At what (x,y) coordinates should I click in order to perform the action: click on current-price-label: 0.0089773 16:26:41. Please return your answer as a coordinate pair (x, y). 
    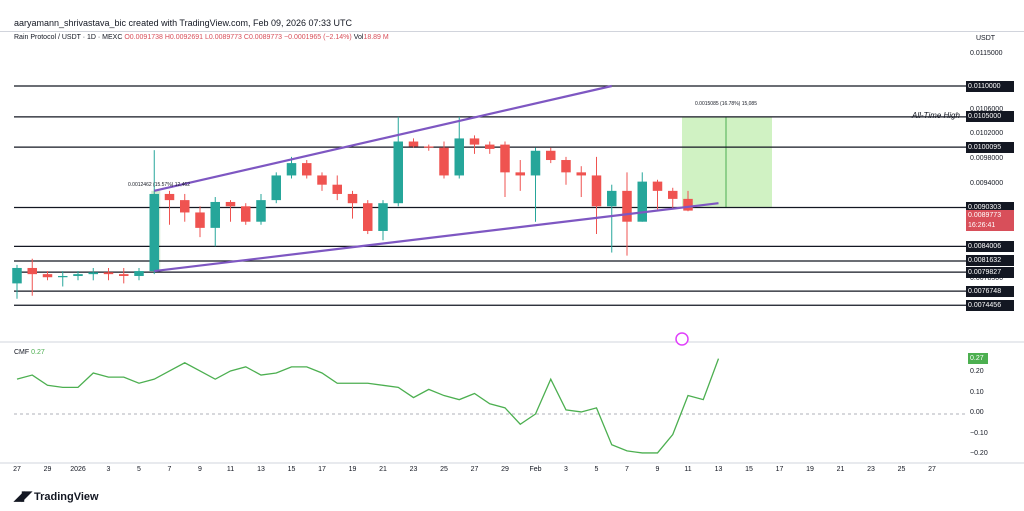
    Looking at the image, I should click on (990, 220).